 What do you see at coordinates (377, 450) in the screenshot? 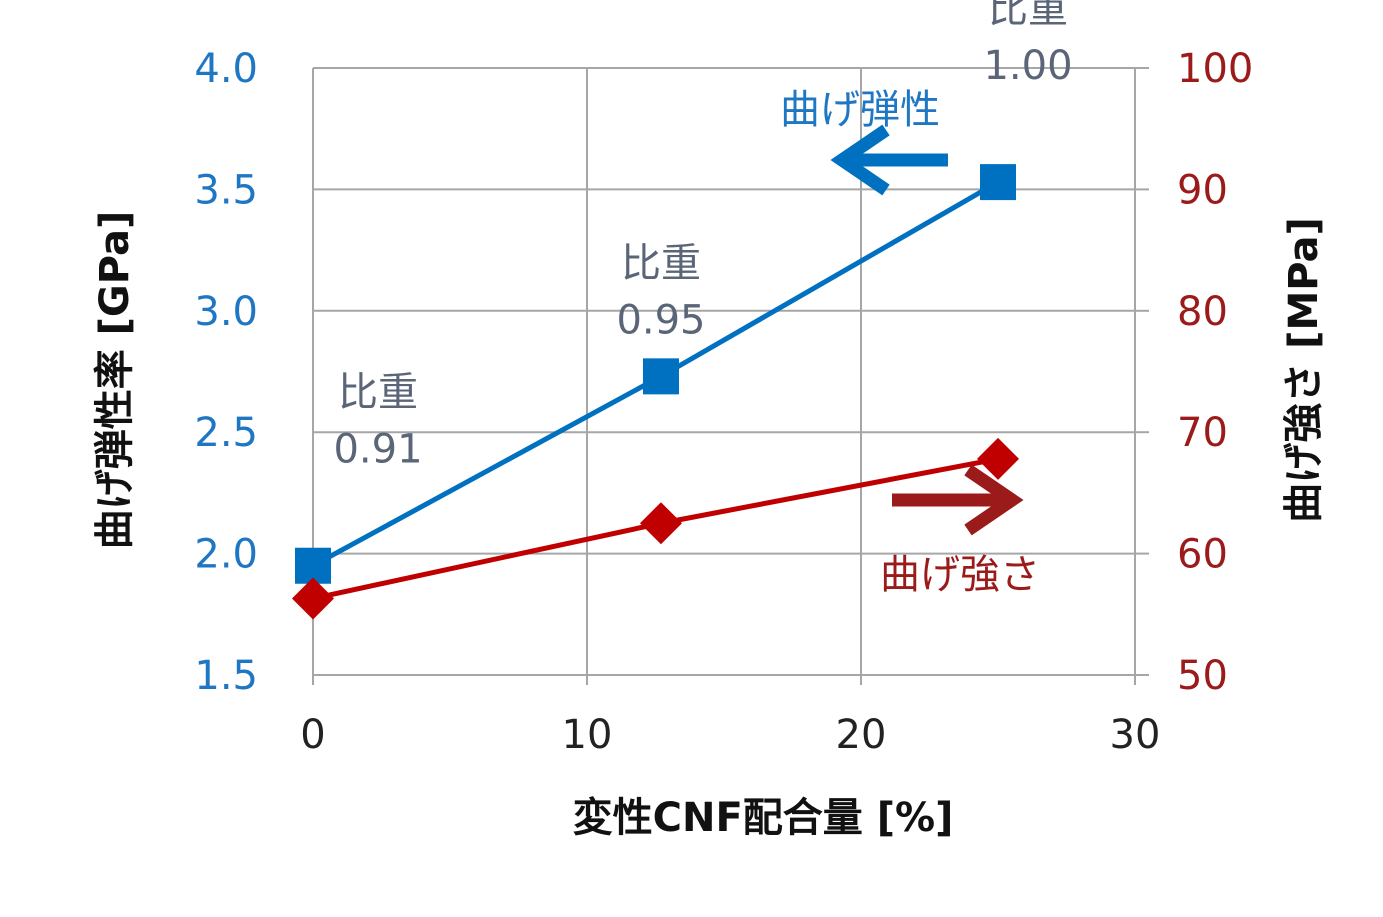
I see `annotation-value: 0.91` at bounding box center [377, 450].